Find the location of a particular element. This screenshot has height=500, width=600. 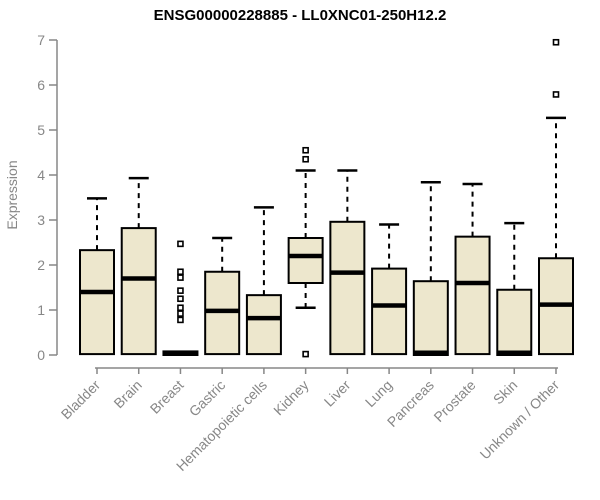

y-axis-tick-label: 4 is located at coordinates (41, 175).